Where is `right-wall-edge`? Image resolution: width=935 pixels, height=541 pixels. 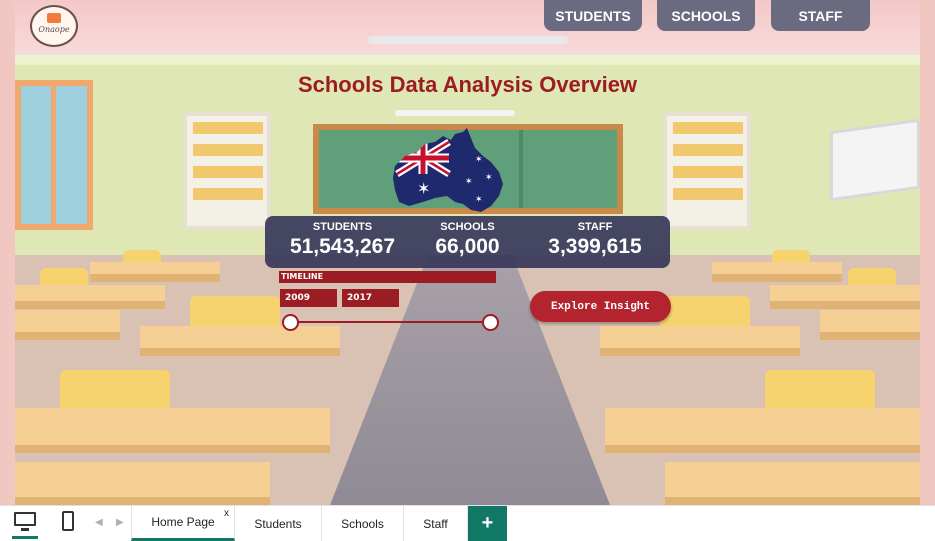 right-wall-edge is located at coordinates (927, 252).